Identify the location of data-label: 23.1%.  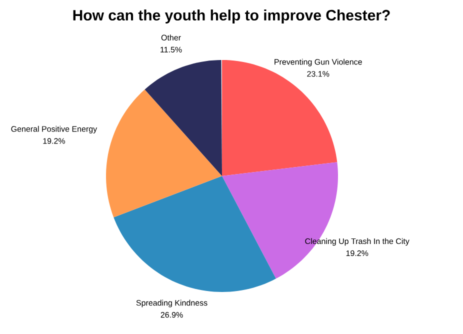
(318, 74).